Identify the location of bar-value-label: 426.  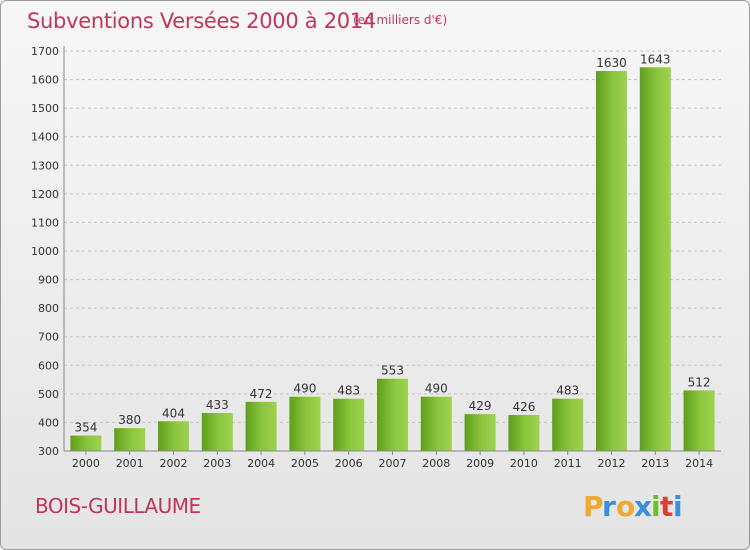
(523, 407).